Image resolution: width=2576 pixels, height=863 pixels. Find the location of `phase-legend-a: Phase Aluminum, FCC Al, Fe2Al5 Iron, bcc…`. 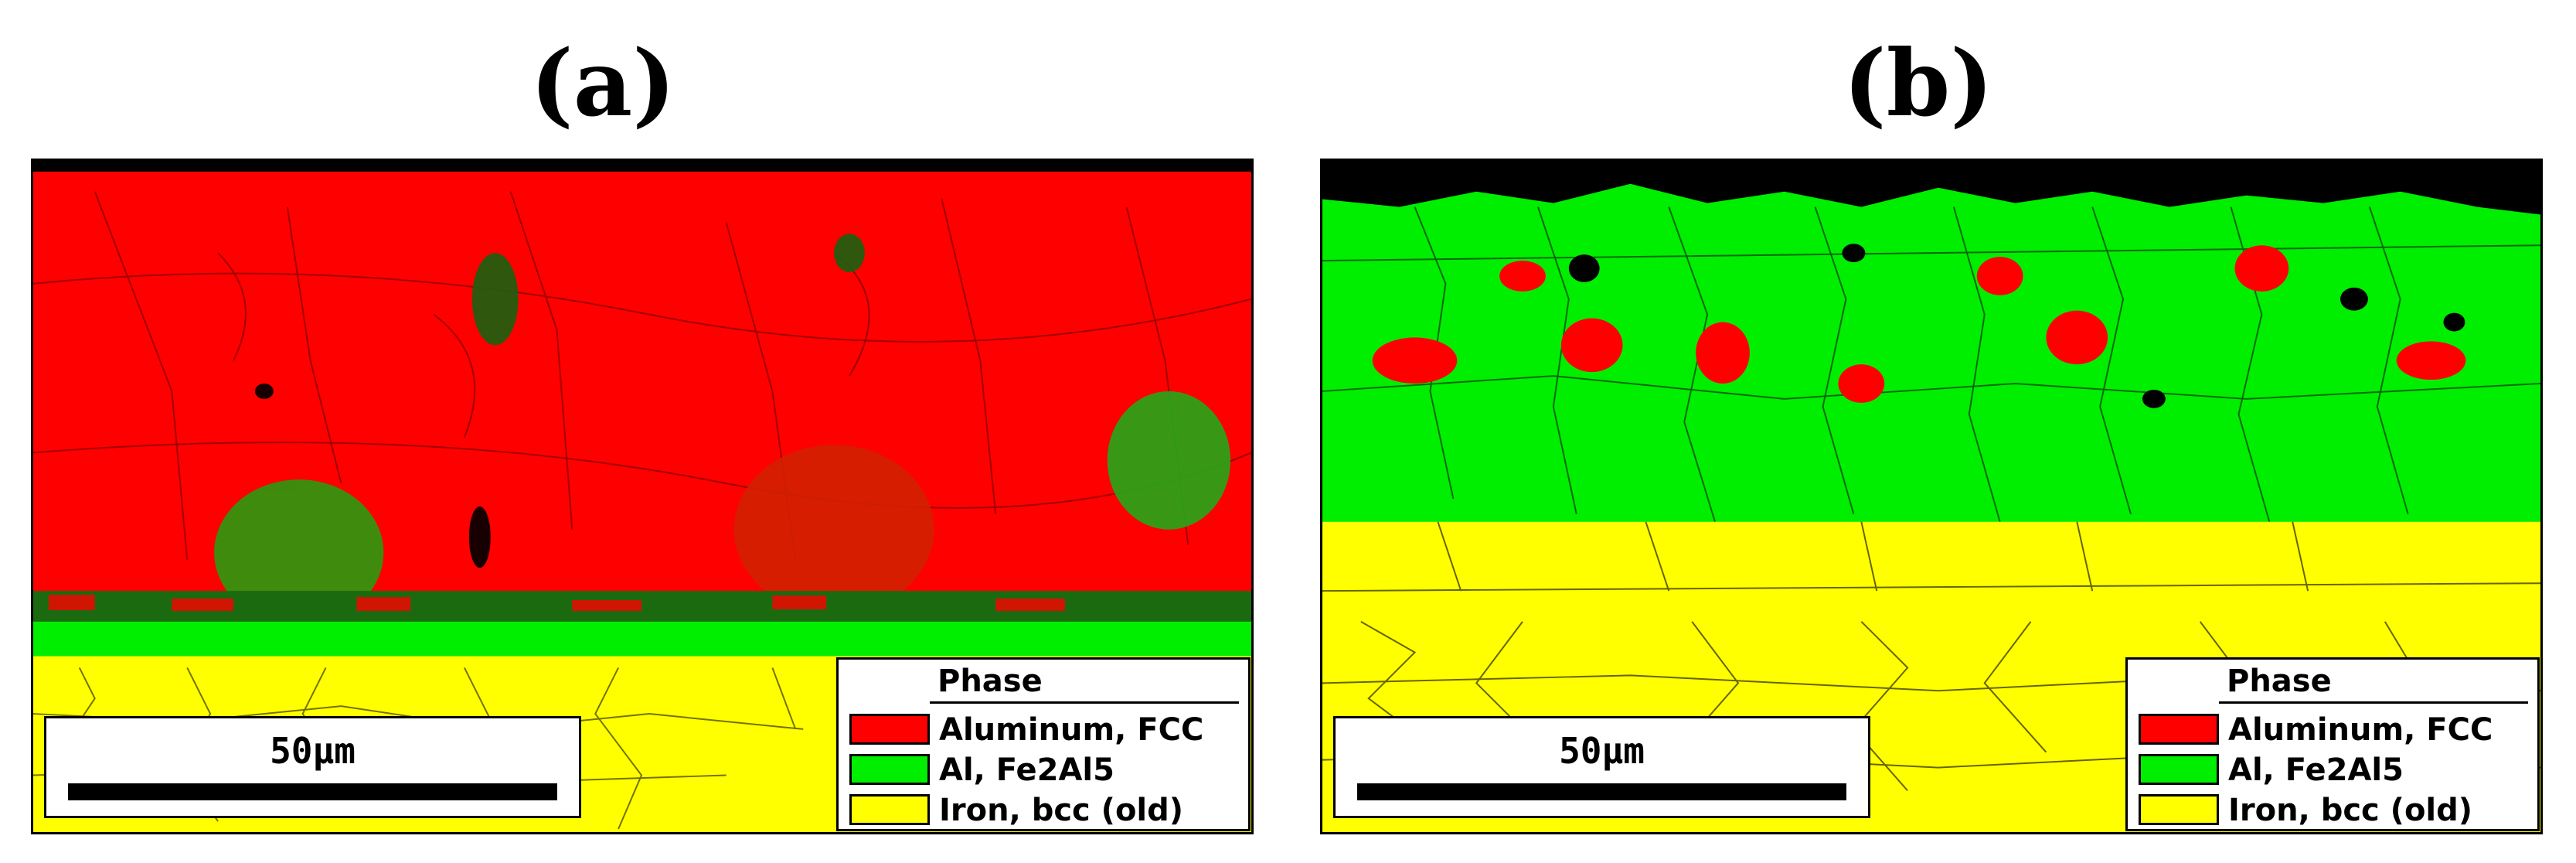

phase-legend-a: Phase Aluminum, FCC Al, Fe2Al5 Iron, bcc… is located at coordinates (1043, 744).